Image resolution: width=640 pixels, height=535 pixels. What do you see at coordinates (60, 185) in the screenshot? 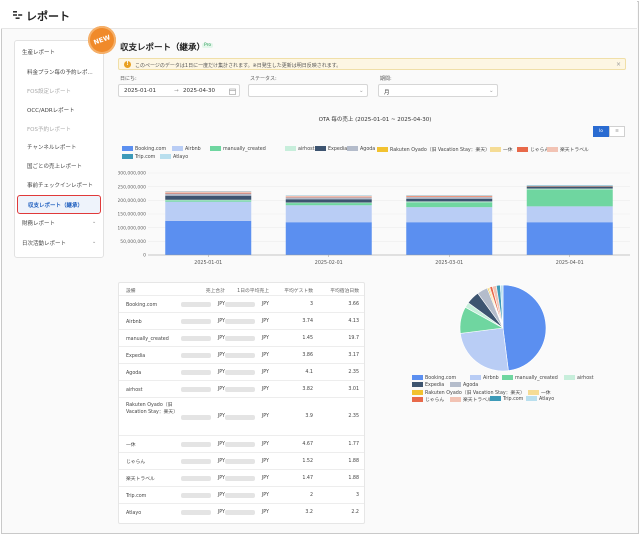
I see `sidebar-item: 事前チェックインレポート` at bounding box center [60, 185].